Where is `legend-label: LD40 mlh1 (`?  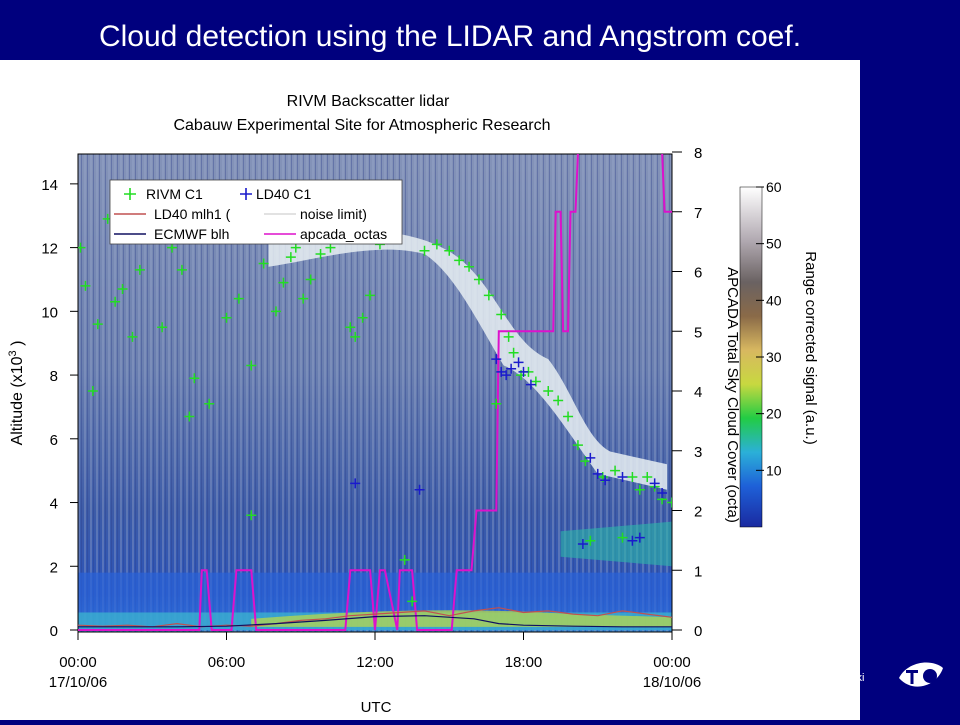 legend-label: LD40 mlh1 ( is located at coordinates (192, 214).